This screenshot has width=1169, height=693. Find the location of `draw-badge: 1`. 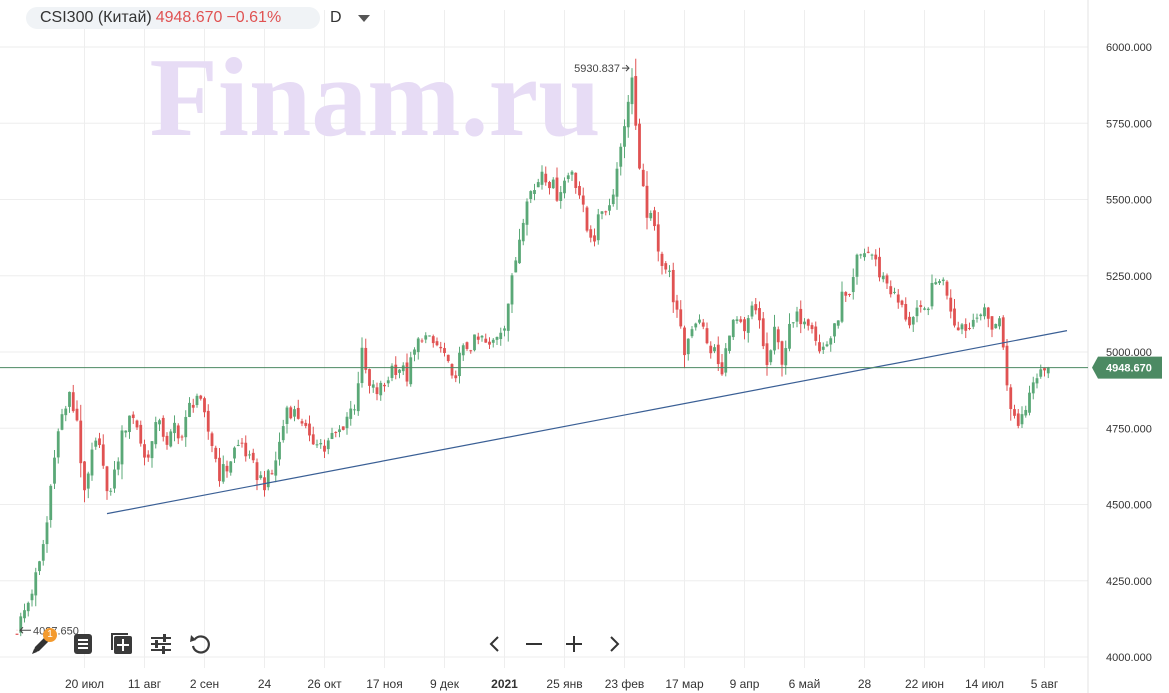

draw-badge: 1 is located at coordinates (50, 635).